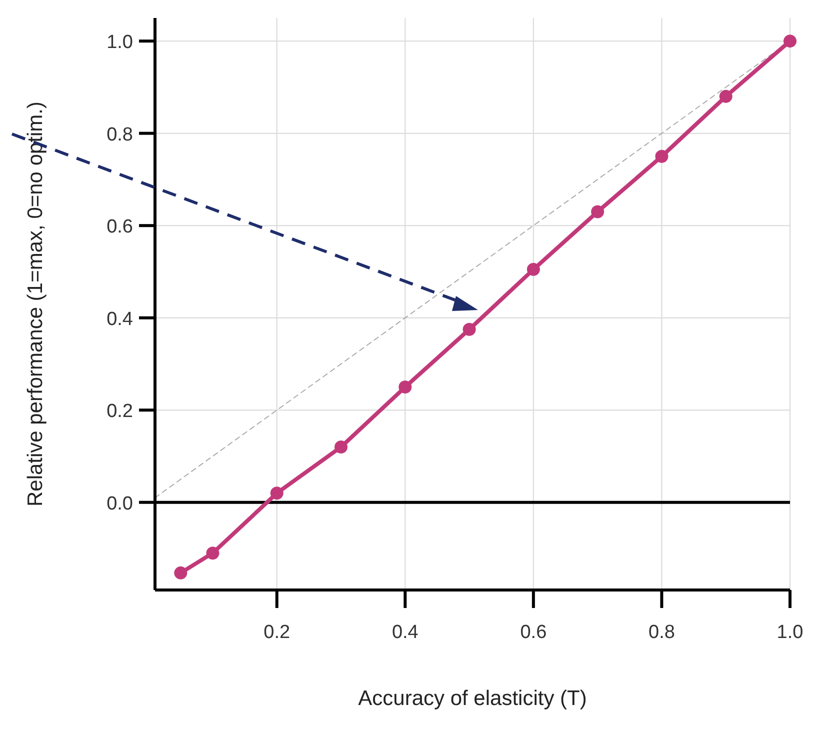  I want to click on x-tick-label: 0.6, so click(533, 632).